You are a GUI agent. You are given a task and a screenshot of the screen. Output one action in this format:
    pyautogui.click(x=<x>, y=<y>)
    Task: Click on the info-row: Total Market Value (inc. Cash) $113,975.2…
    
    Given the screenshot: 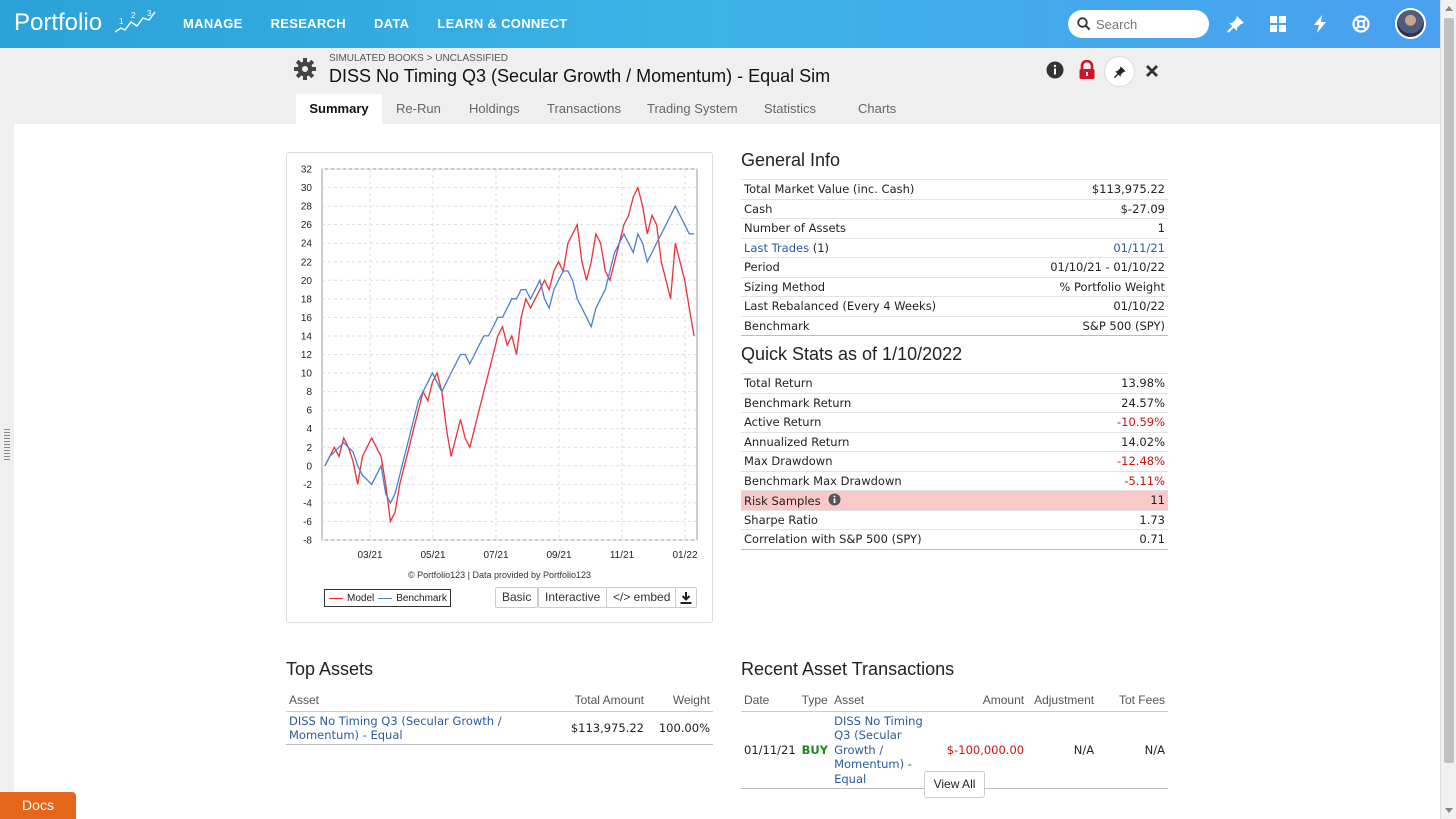 What is the action you would take?
    pyautogui.click(x=954, y=189)
    